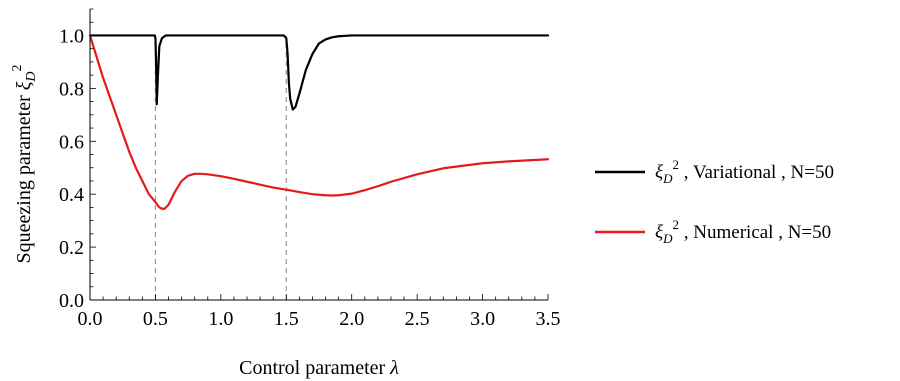  I want to click on x-tick-label: 0.5, so click(155, 319).